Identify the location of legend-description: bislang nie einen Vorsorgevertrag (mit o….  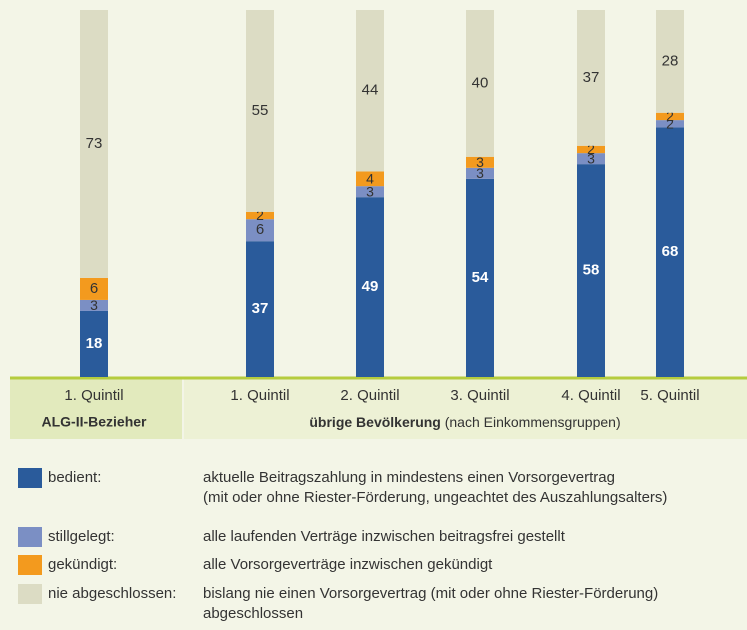
(430, 593).